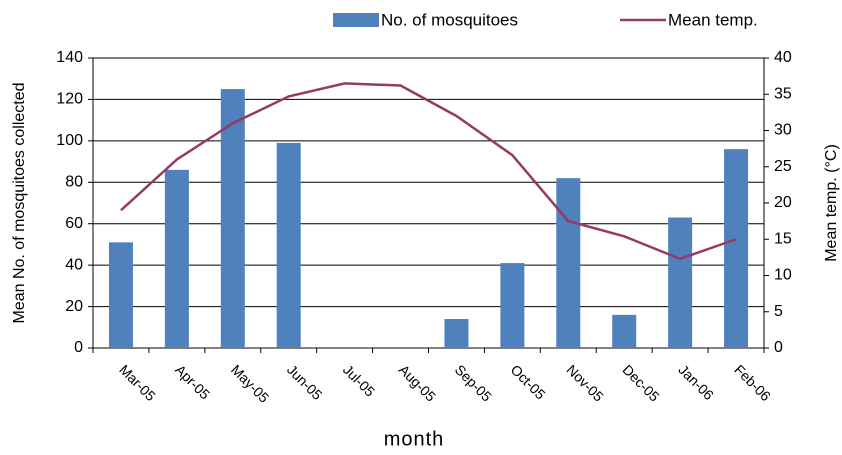 This screenshot has height=455, width=842. I want to click on x-tick-label: Mar-05, so click(137, 382).